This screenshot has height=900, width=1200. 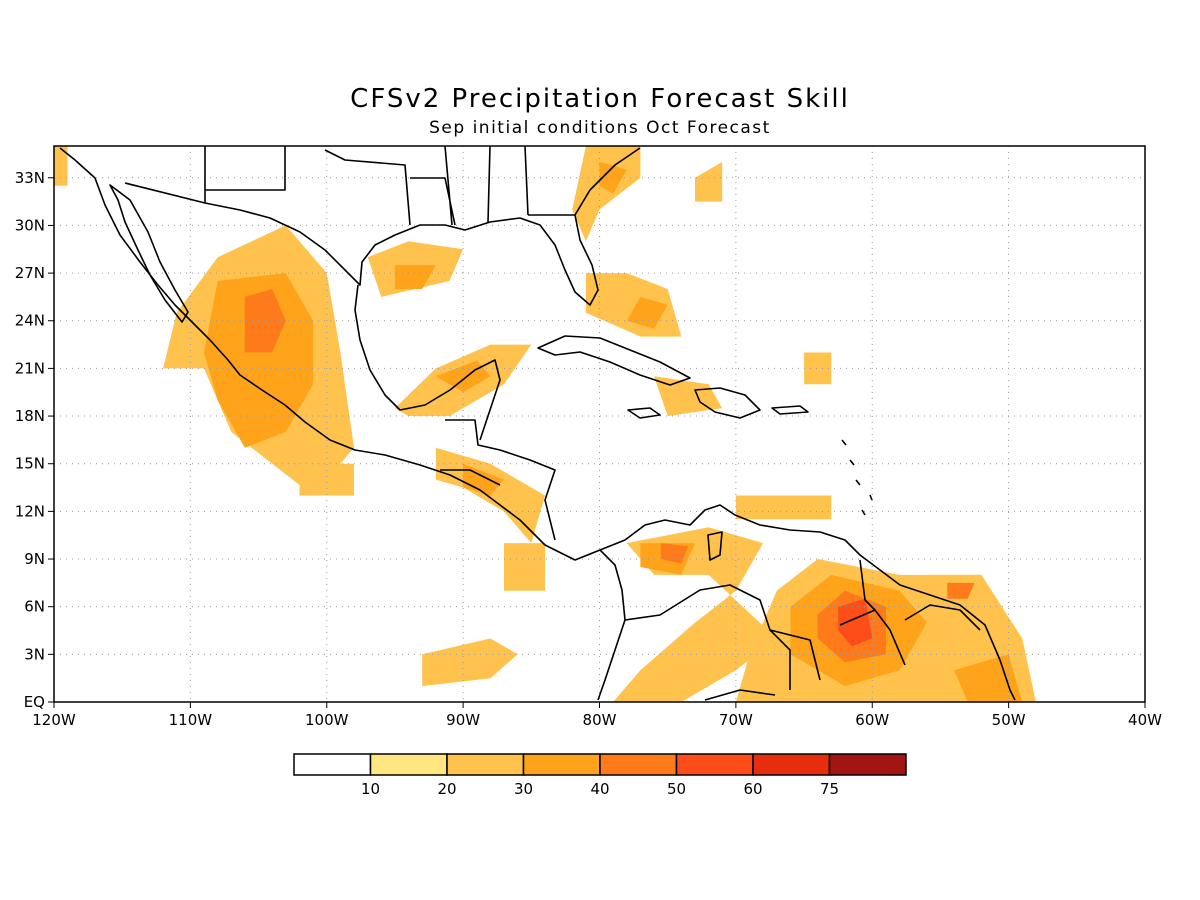 I want to click on legend-label: 40, so click(x=599, y=789).